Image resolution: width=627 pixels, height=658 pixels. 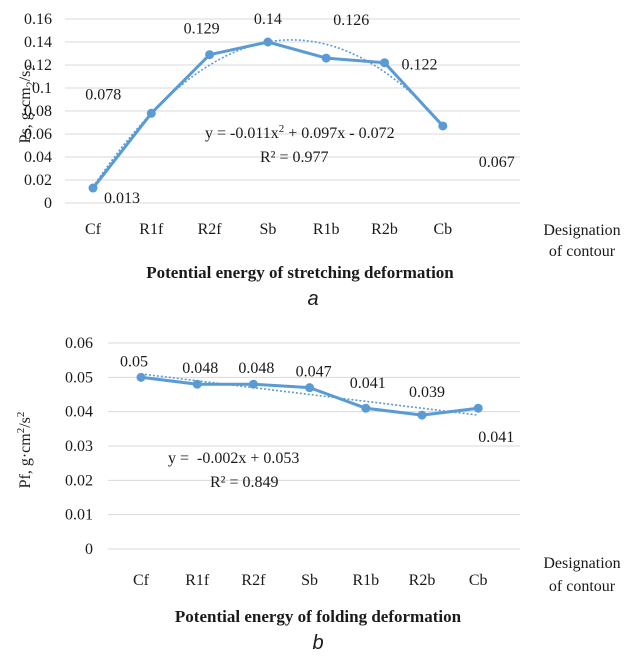 What do you see at coordinates (24, 450) in the screenshot?
I see `y-axis-label-b: Pf, g·cm2/s2` at bounding box center [24, 450].